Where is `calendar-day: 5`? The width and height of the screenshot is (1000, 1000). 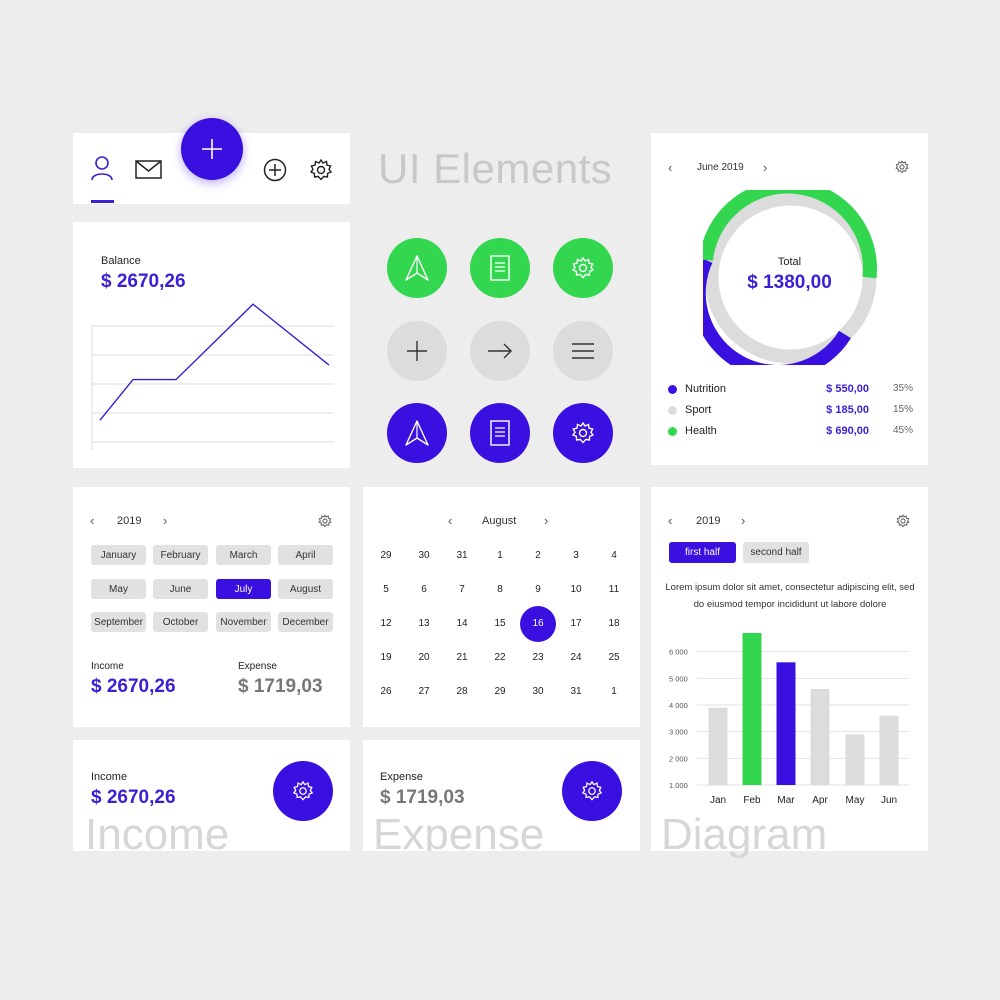 calendar-day: 5 is located at coordinates (386, 589).